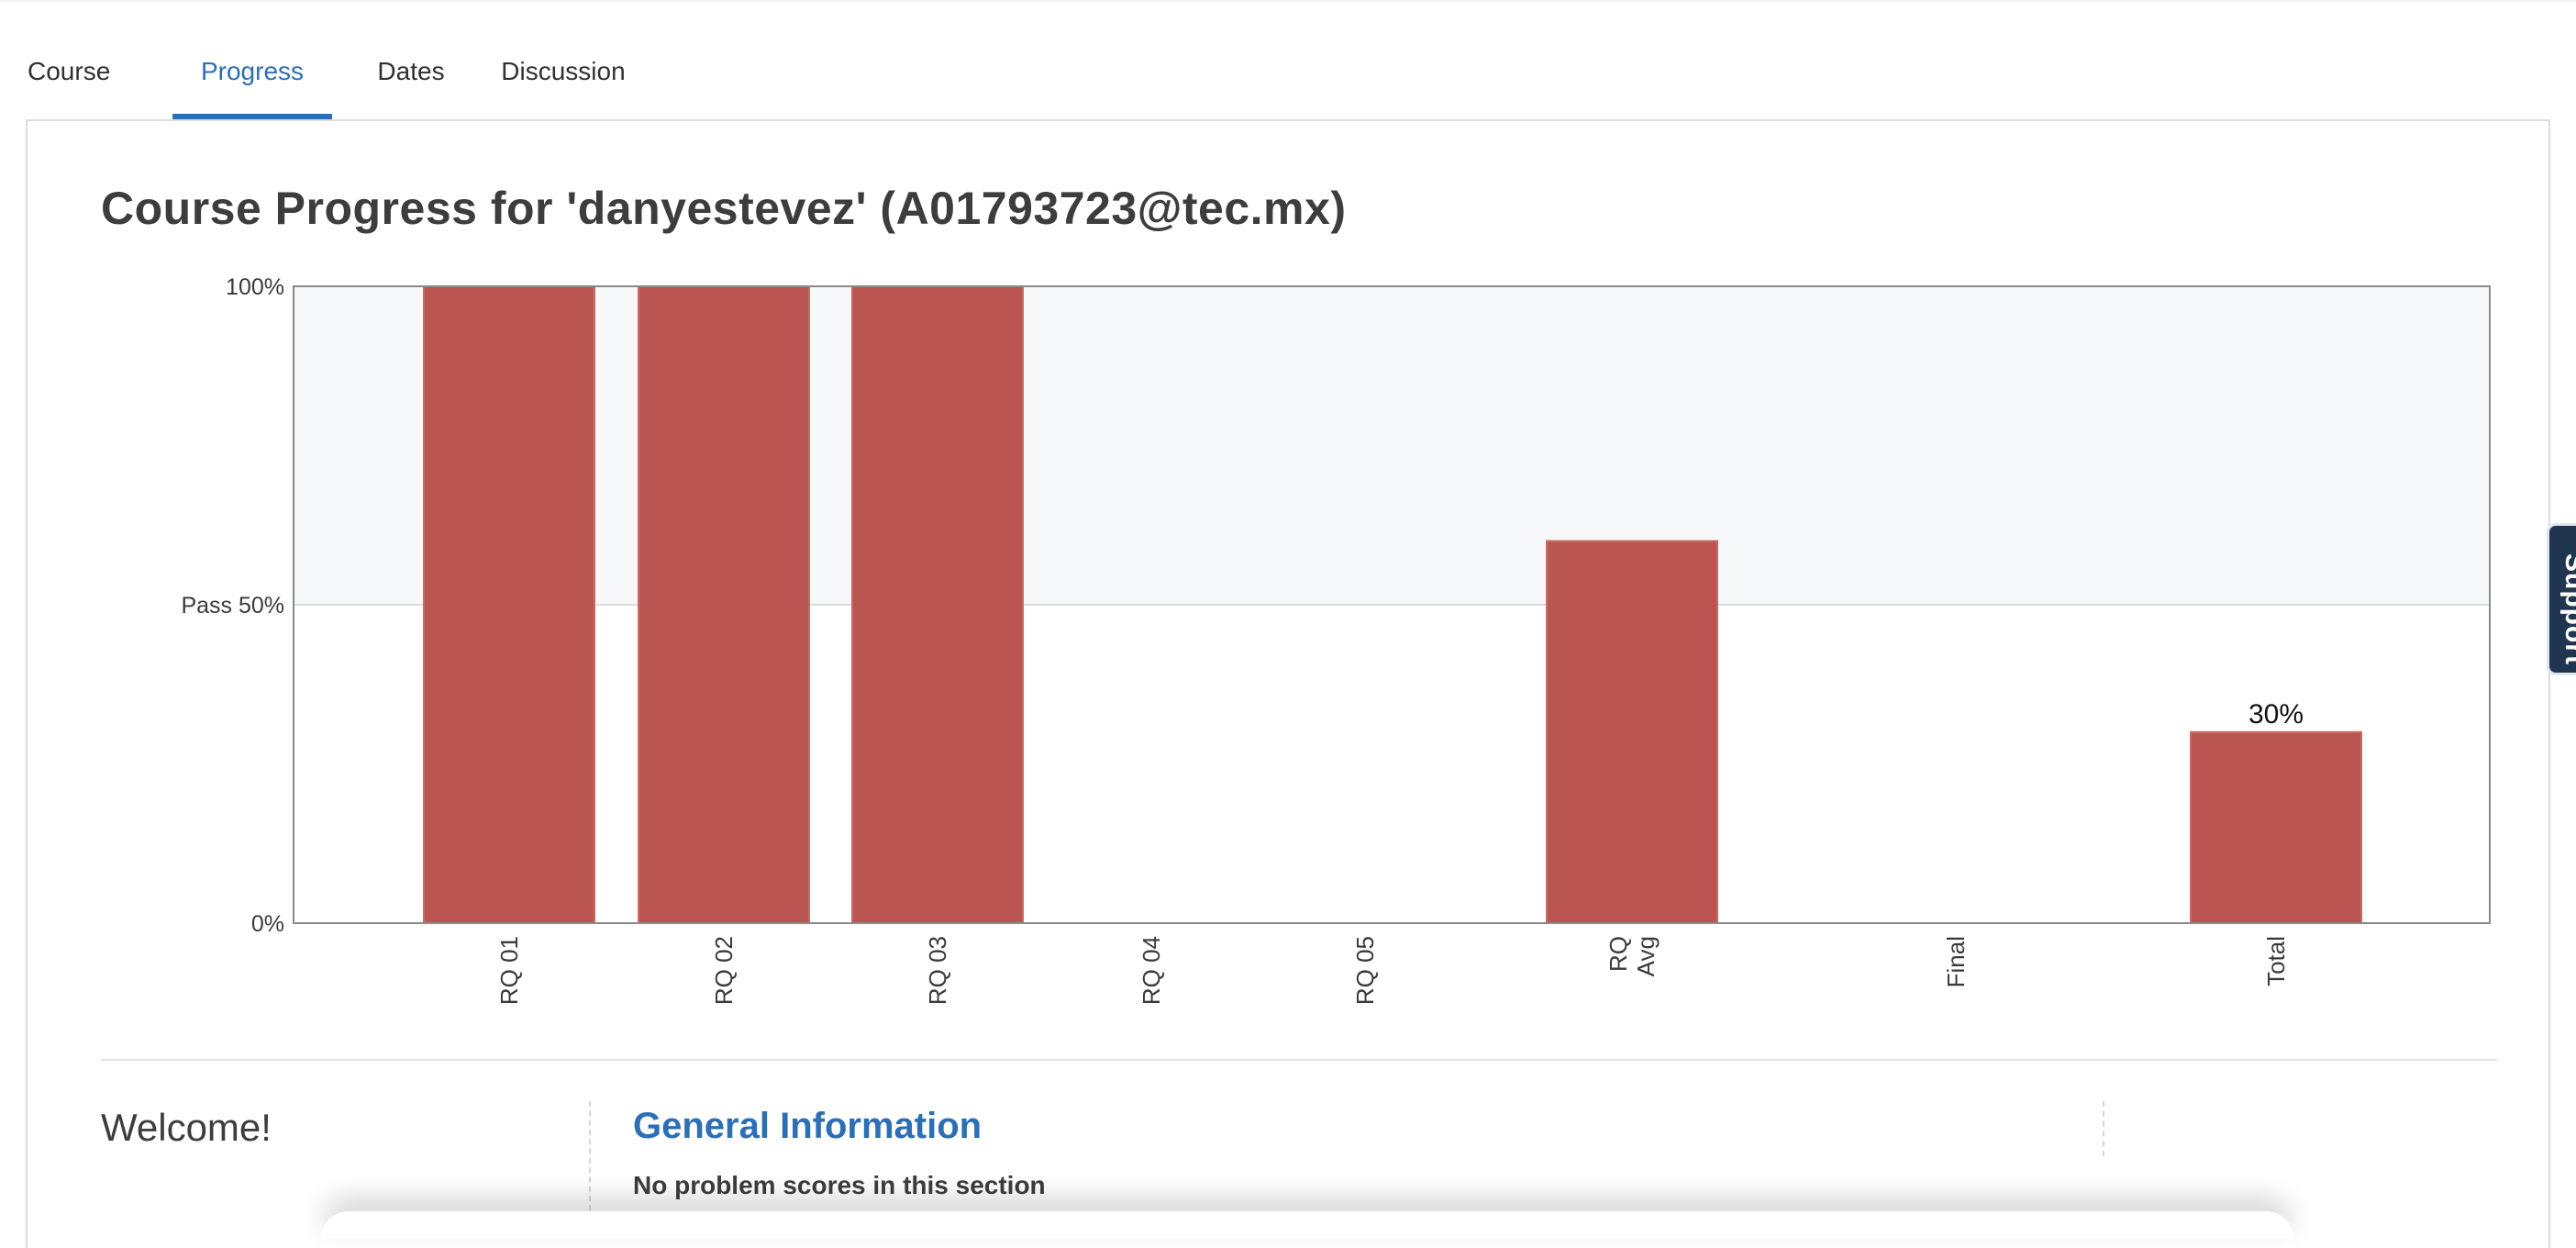 The width and height of the screenshot is (2576, 1248). I want to click on x-tick-label-5: RQ 05, so click(1365, 970).